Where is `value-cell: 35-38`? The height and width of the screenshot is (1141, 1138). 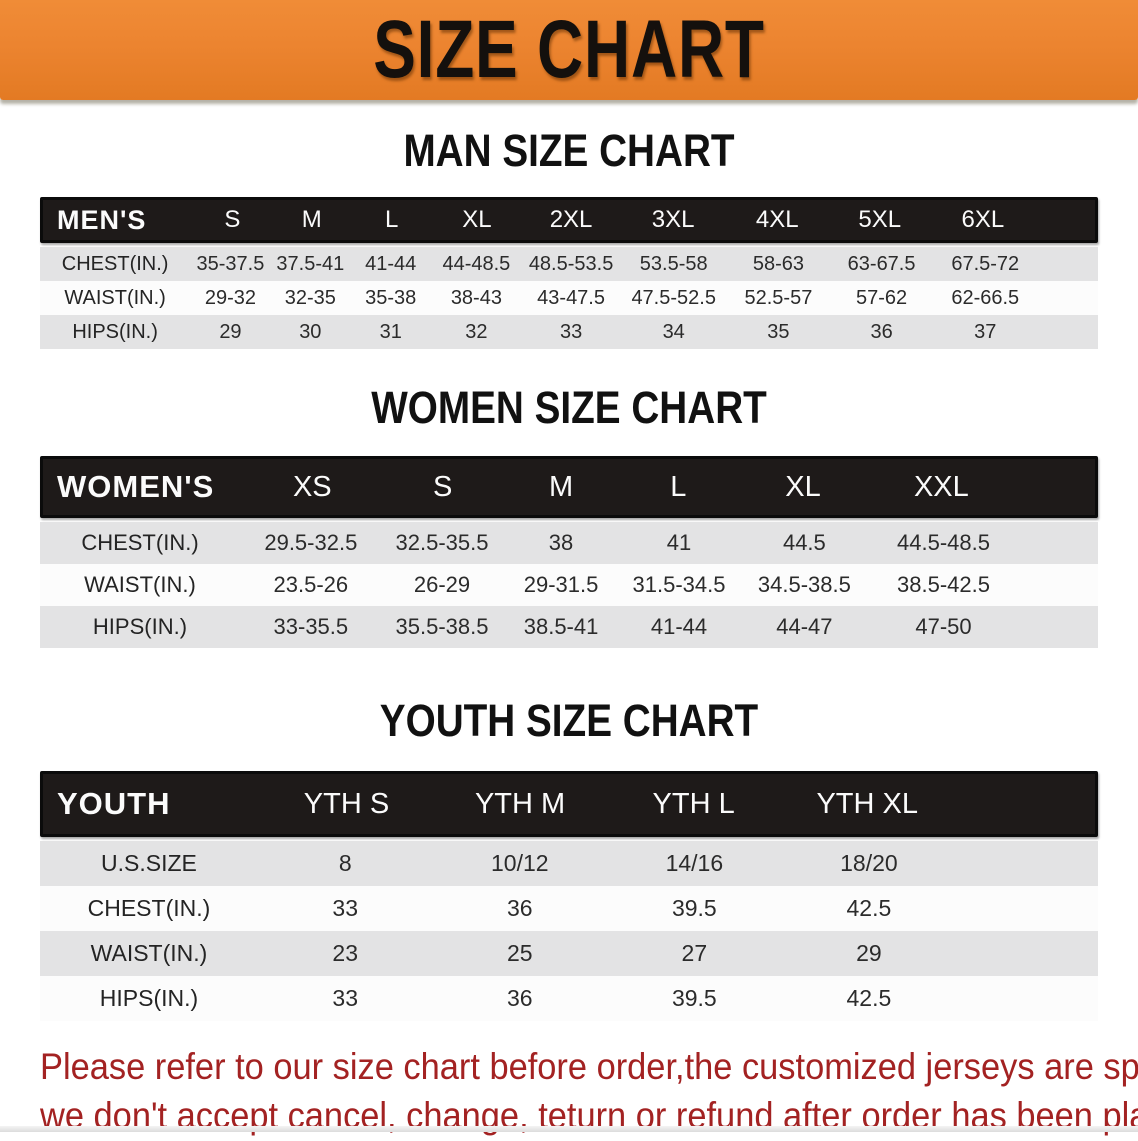 value-cell: 35-38 is located at coordinates (390, 298).